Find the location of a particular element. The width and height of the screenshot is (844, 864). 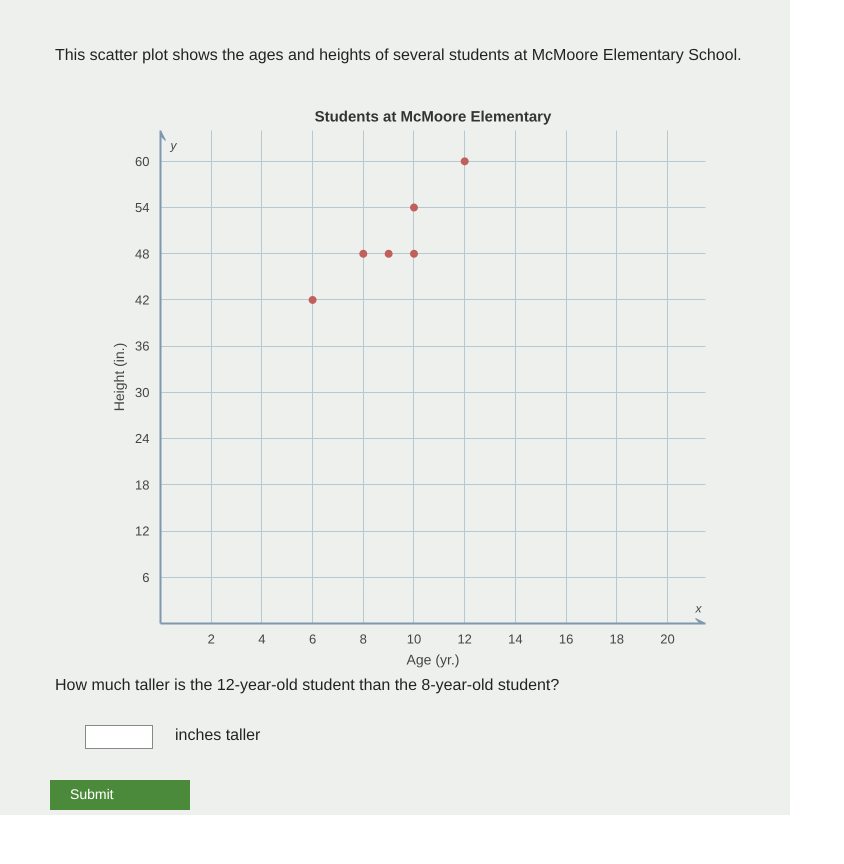

y-tick-label: 30 is located at coordinates (142, 392).